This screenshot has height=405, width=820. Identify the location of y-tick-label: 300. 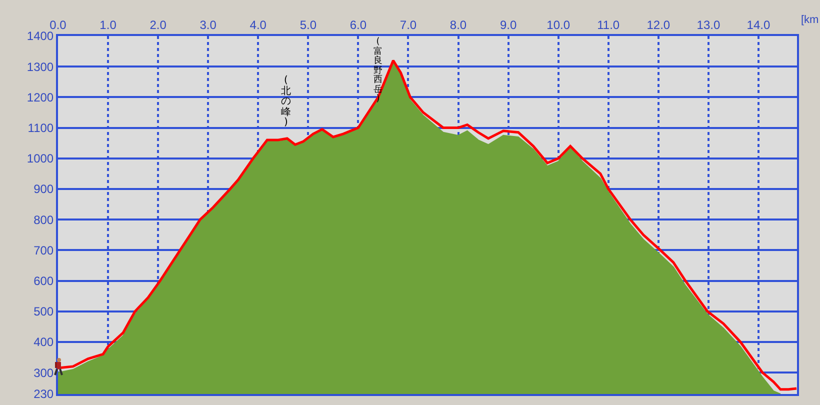
(44, 373).